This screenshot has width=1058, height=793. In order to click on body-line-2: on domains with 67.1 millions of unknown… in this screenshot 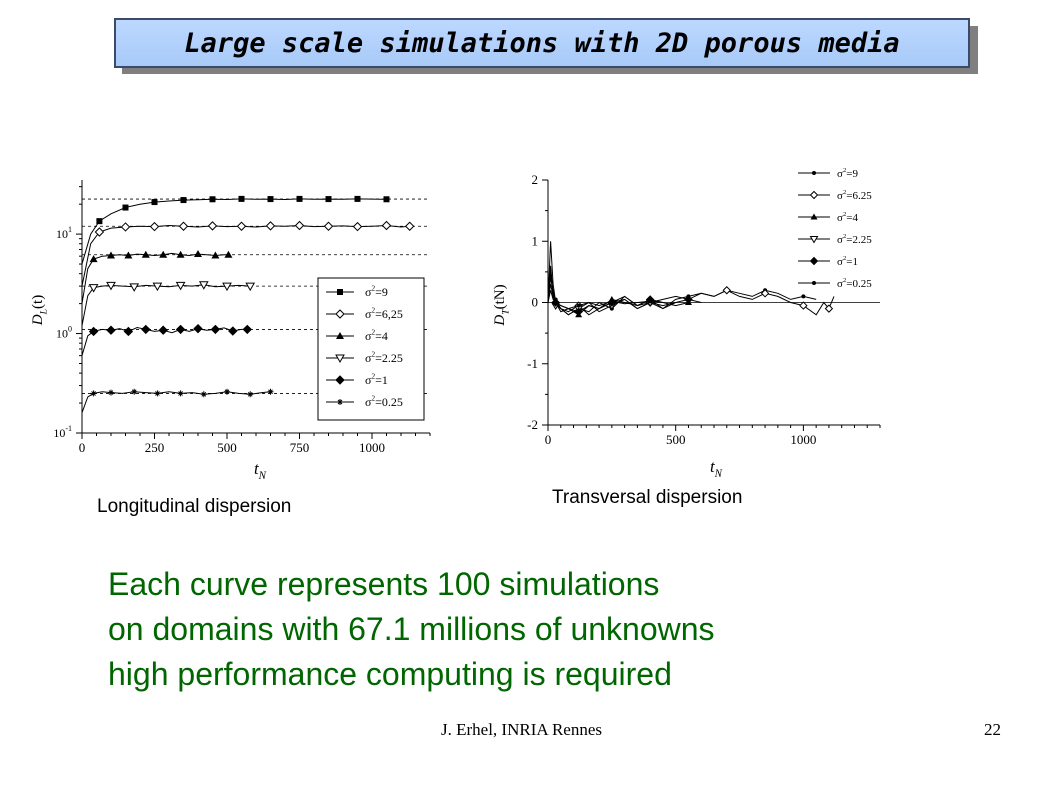, I will do `click(411, 629)`.